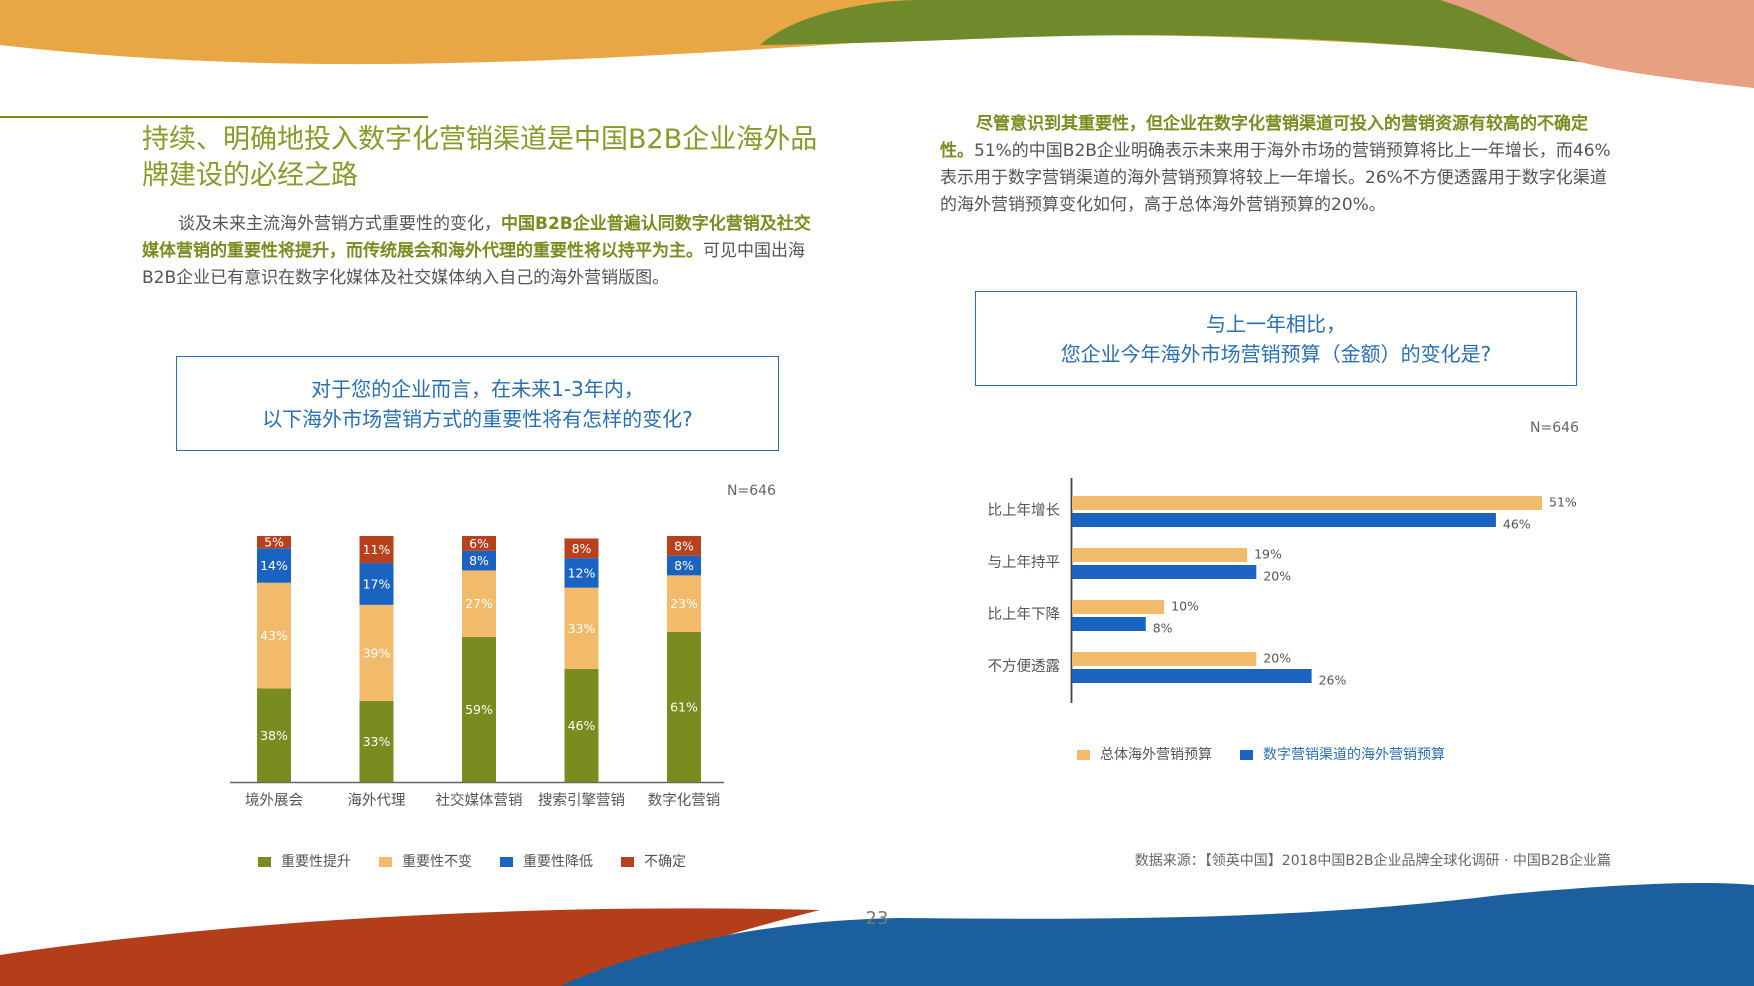  What do you see at coordinates (473, 264) in the screenshot?
I see `left-paragraph-tail: 可见中国出海B2B企业已有意识在数字化媒体及社交媒体纳入自己的海外营销版图。` at bounding box center [473, 264].